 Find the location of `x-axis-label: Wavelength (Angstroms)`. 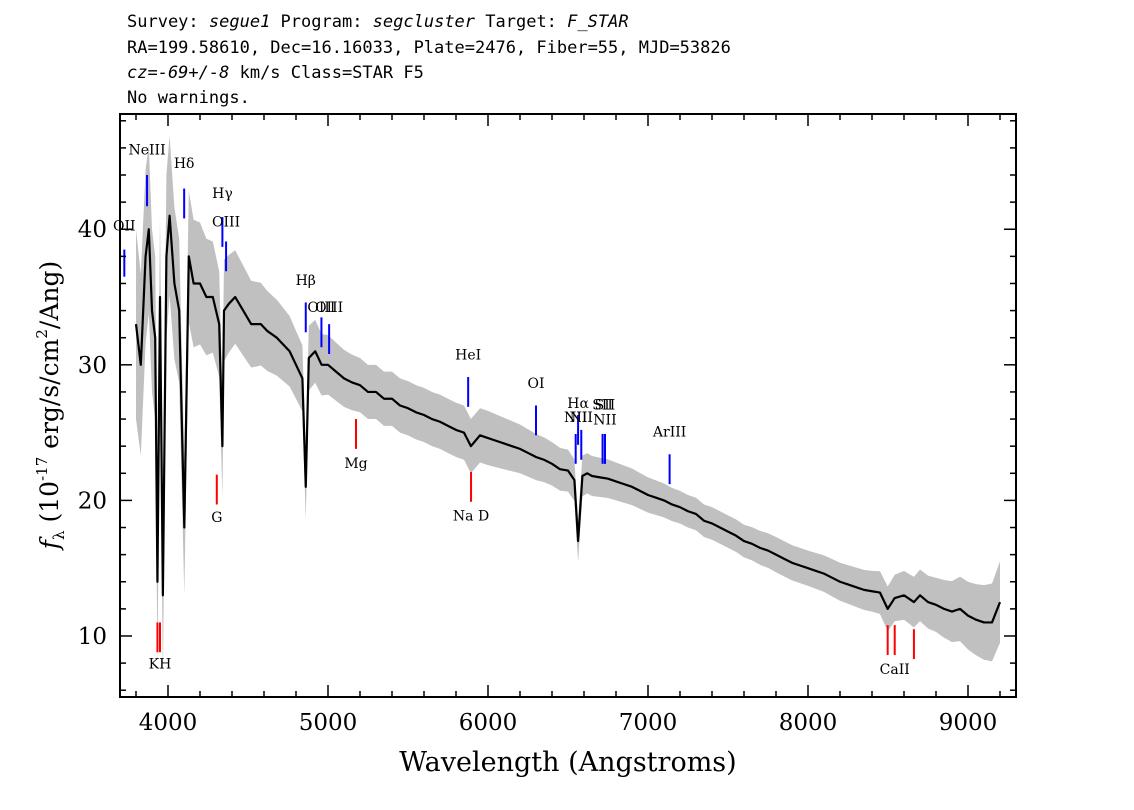

x-axis-label: Wavelength (Angstroms) is located at coordinates (567, 762).